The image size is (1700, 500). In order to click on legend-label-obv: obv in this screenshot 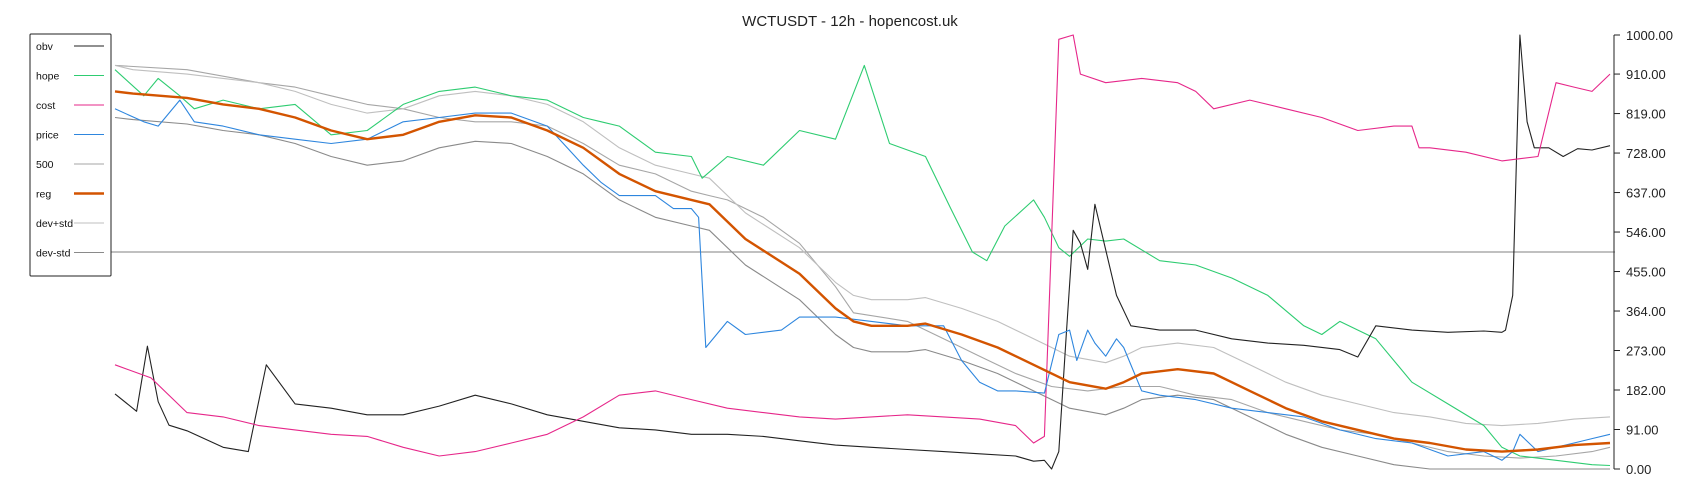, I will do `click(45, 47)`.